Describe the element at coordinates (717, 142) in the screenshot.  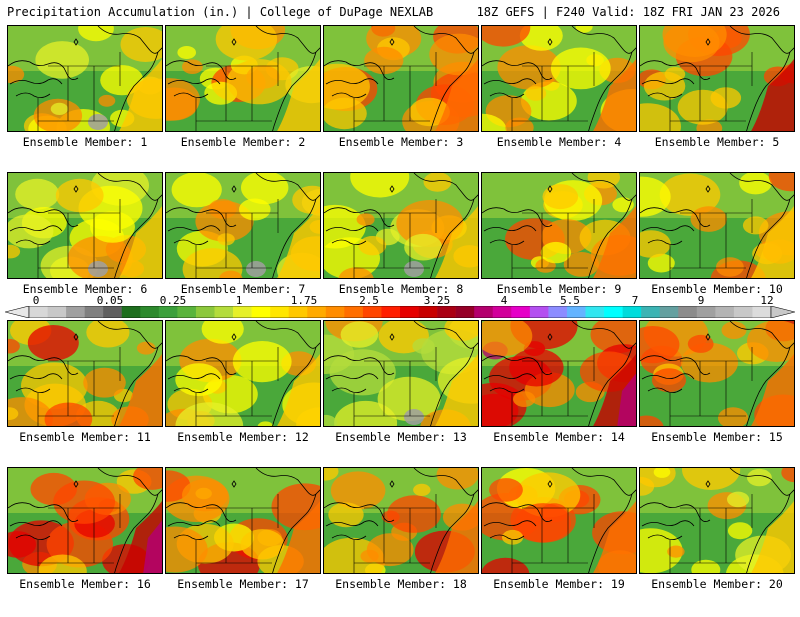
I see `member-caption: Ensemble Member: 5` at that location.